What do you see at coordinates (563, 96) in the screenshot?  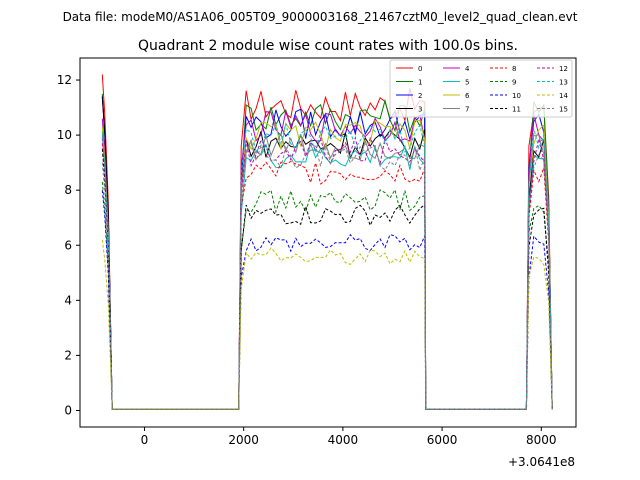 I see `legend-label-14: 14` at bounding box center [563, 96].